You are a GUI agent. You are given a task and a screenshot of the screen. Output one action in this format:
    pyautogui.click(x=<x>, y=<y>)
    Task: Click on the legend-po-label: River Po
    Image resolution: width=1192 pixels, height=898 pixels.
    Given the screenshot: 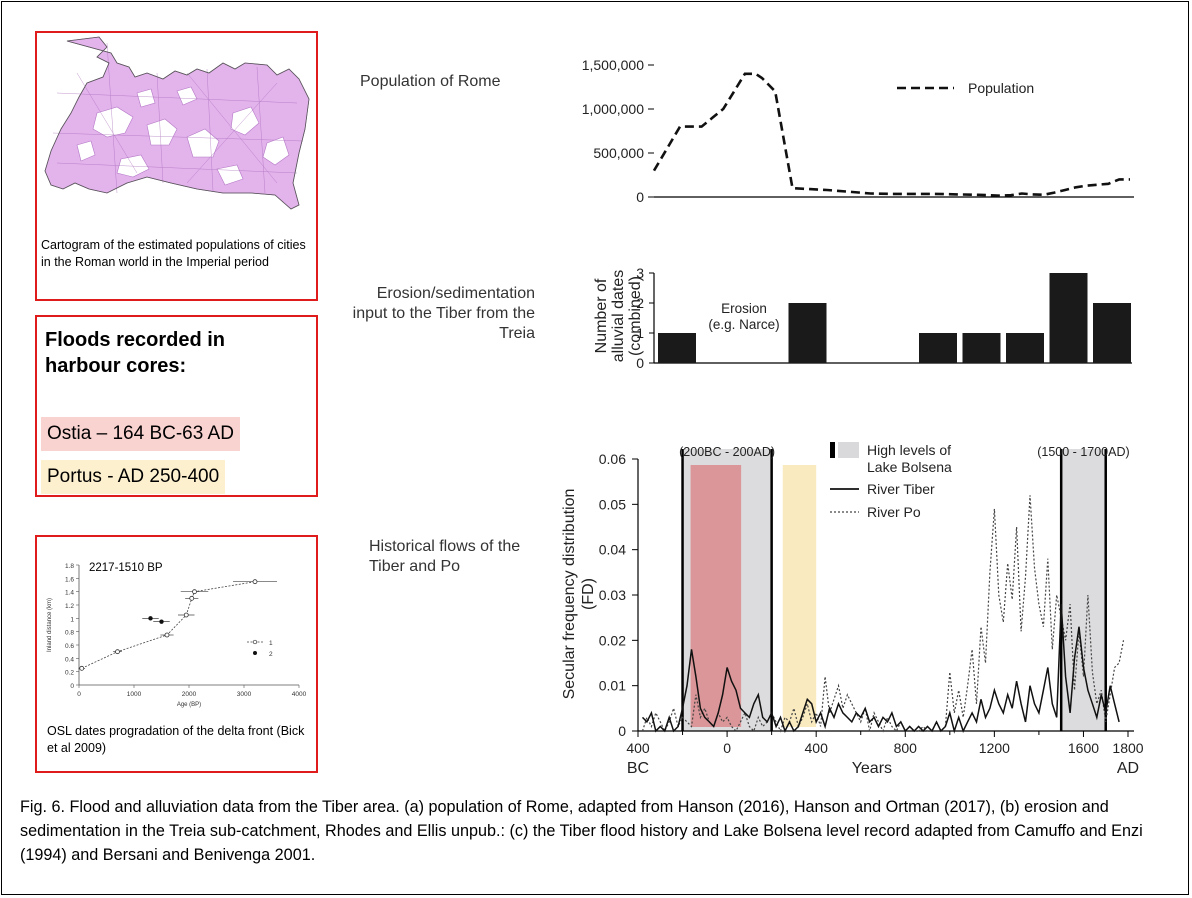 What is the action you would take?
    pyautogui.click(x=894, y=512)
    